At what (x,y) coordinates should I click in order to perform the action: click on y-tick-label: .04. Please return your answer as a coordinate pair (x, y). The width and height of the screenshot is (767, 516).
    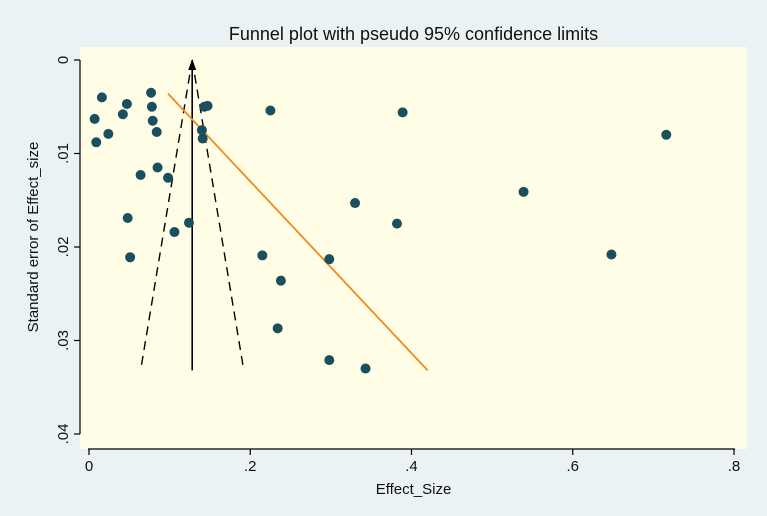
    Looking at the image, I should click on (63, 434).